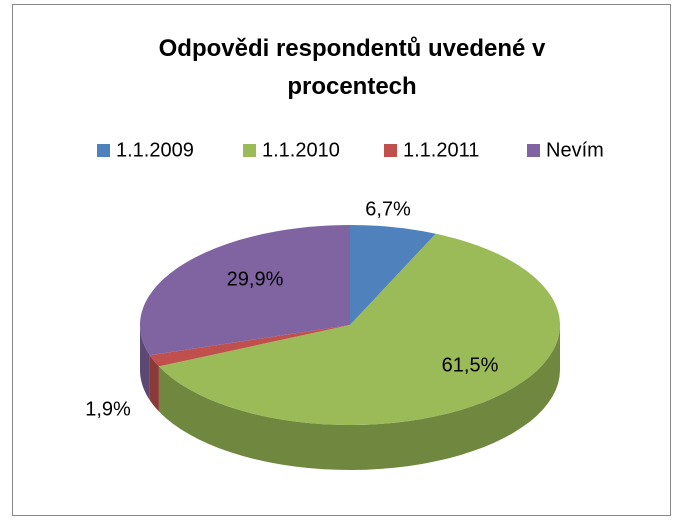 This screenshot has height=523, width=683. I want to click on legend-label: 1.1.2010, so click(301, 150).